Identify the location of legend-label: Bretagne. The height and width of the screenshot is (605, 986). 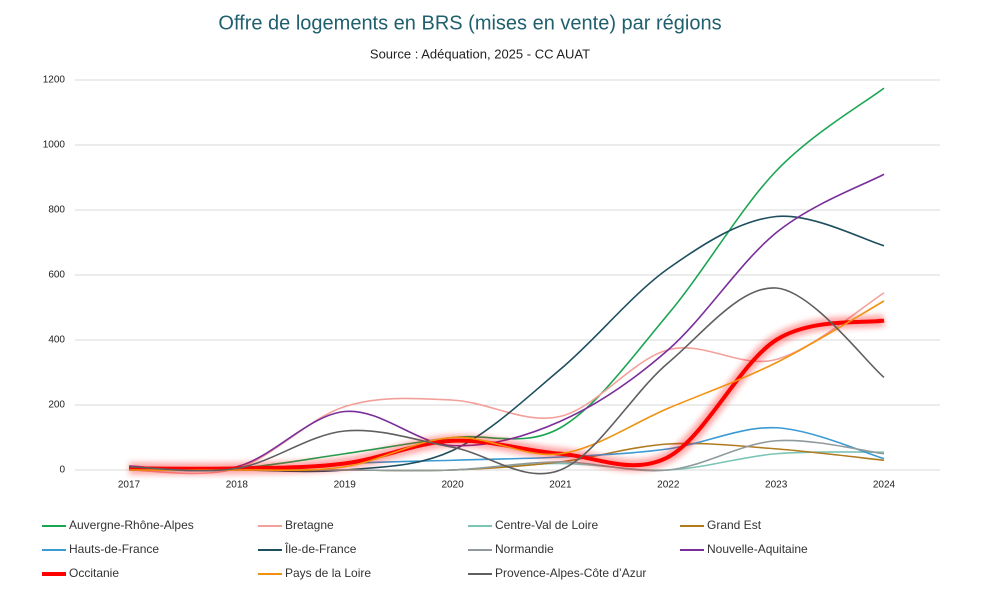
(309, 525).